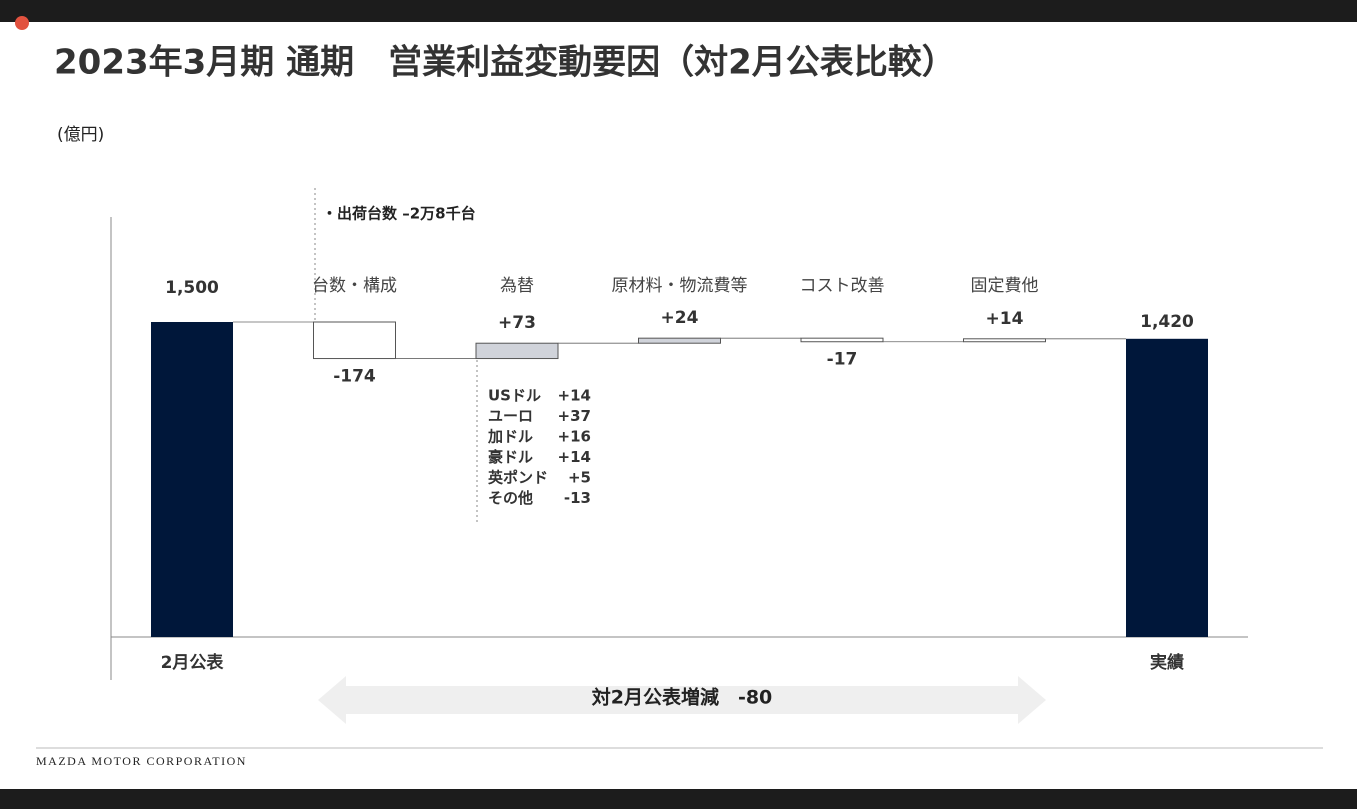 Image resolution: width=1357 pixels, height=809 pixels. I want to click on value-label: 1,500, so click(192, 288).